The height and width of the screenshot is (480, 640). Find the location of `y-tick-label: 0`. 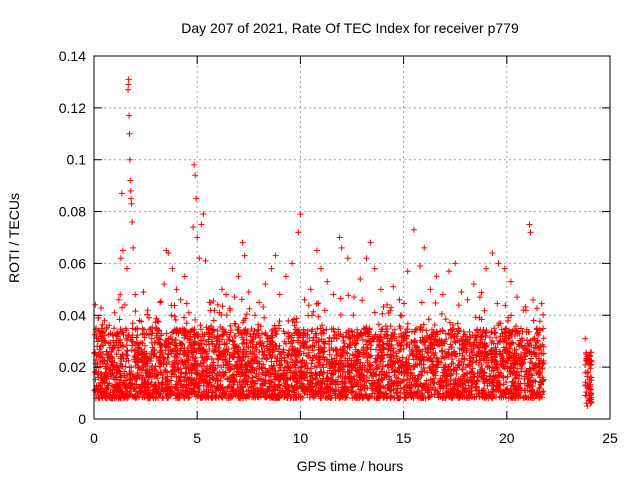

y-tick-label: 0 is located at coordinates (82, 419).